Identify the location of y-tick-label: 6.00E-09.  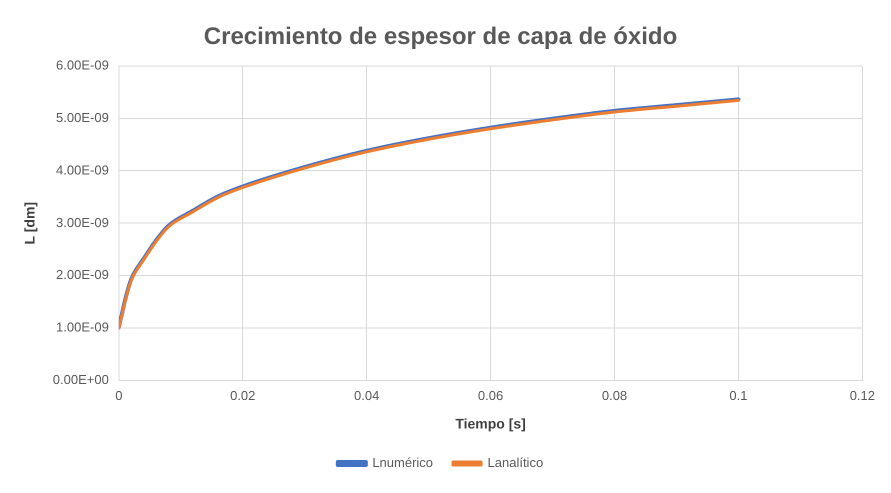
(82, 64).